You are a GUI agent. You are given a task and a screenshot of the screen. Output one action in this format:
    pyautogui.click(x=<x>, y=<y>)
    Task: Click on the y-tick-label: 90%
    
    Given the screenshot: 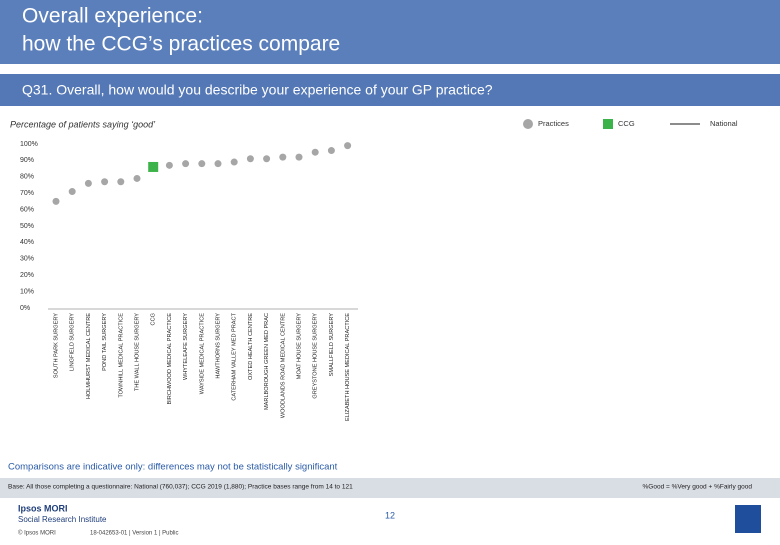 What is the action you would take?
    pyautogui.click(x=27, y=160)
    